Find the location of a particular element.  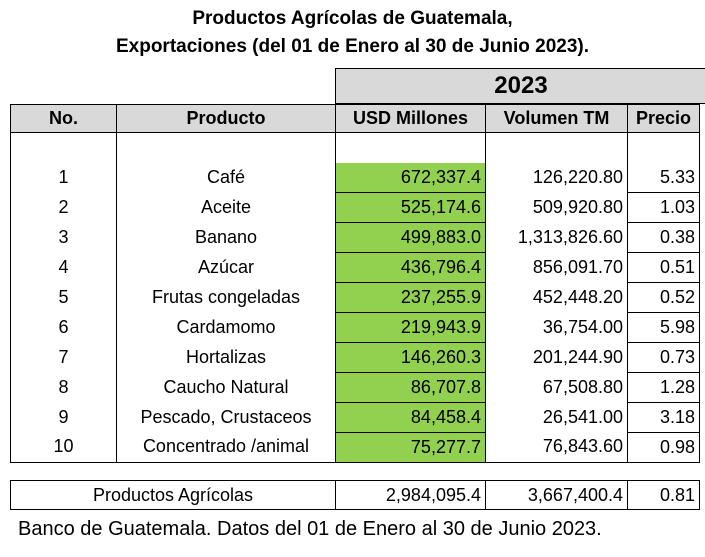

table-row: 6 Cardamomo 219,943.9 36,754.00 5.98 is located at coordinates (355, 327).